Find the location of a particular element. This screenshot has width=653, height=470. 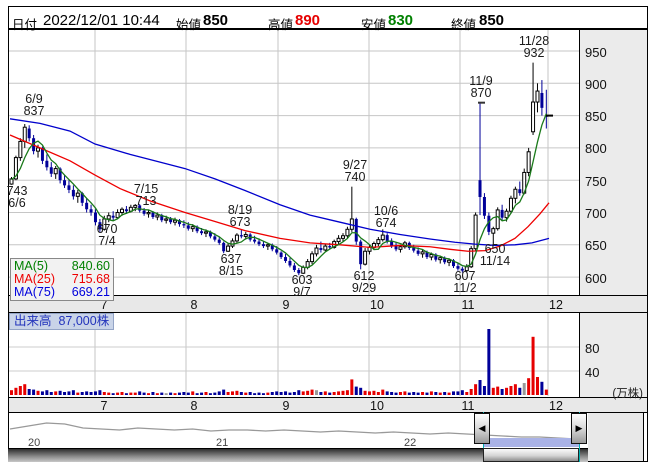

scrollbar-track is located at coordinates (298, 455).